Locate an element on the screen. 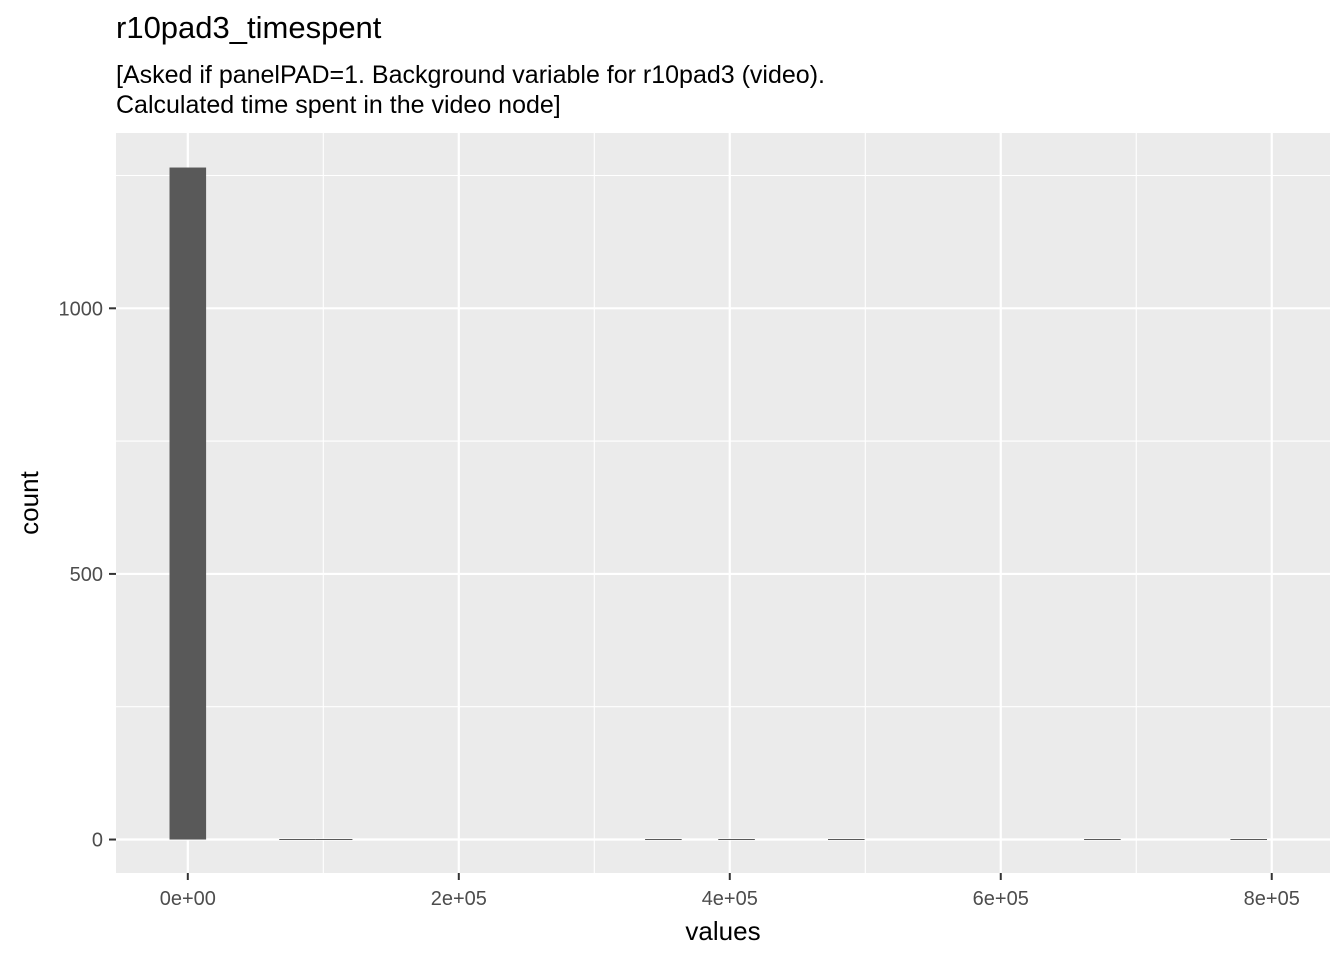 The image size is (1344, 960). y-axis-title: count is located at coordinates (29, 502).